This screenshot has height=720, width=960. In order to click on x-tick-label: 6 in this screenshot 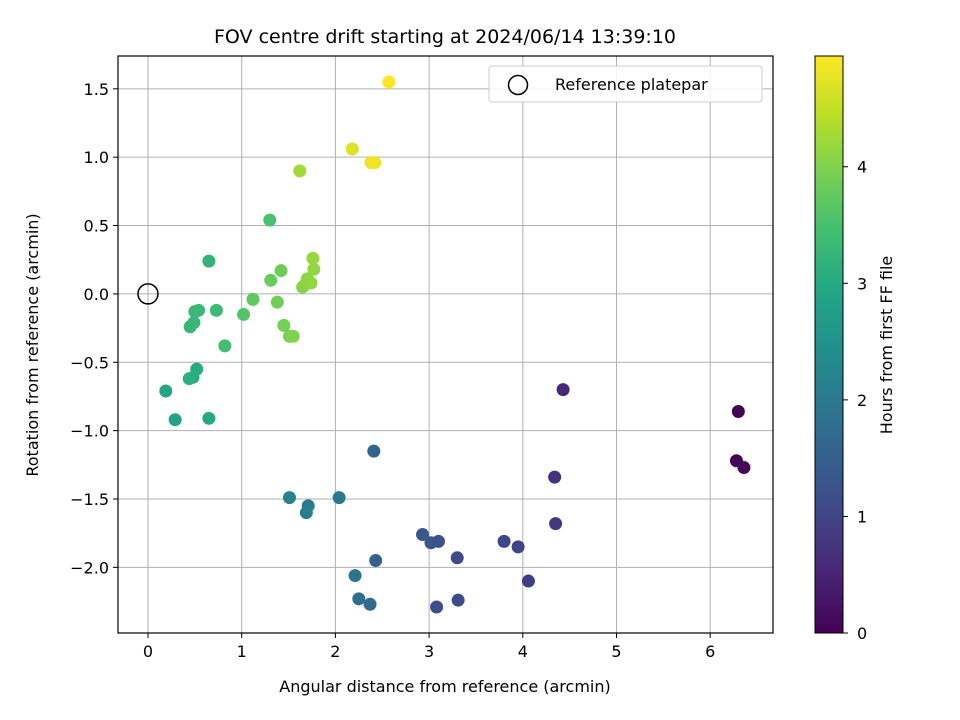, I will do `click(710, 651)`.